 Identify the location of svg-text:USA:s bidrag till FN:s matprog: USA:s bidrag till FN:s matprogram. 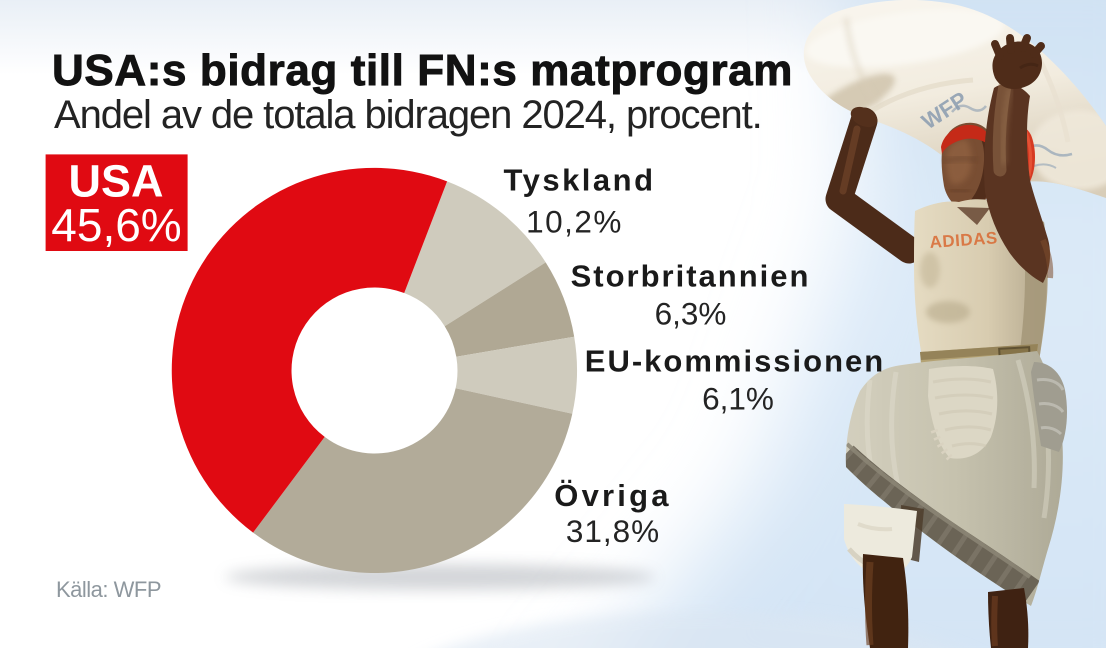
(422, 70).